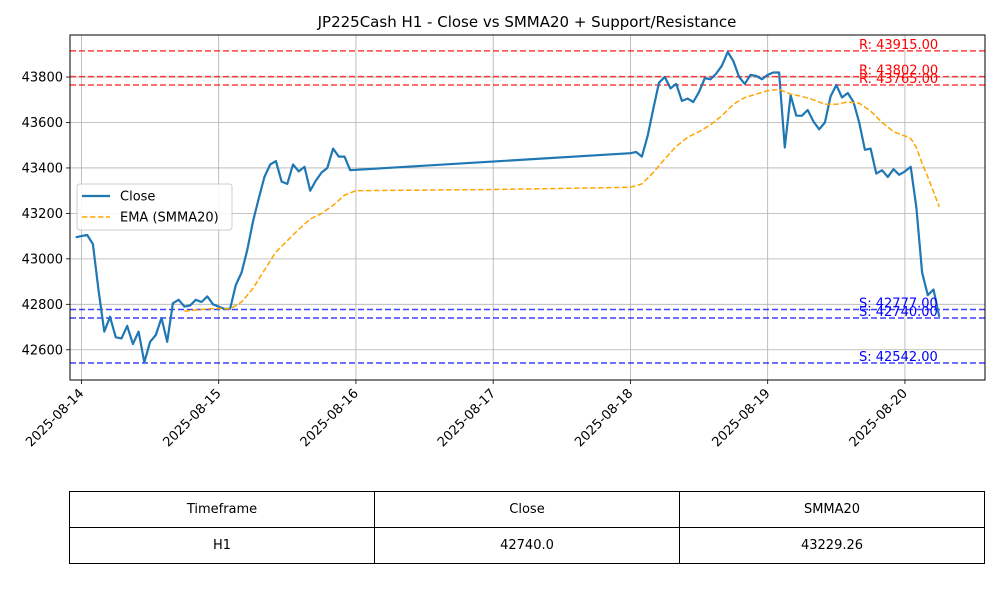 This screenshot has width=1000, height=600. I want to click on x-tick-label: 2025-08-15, so click(192, 418).